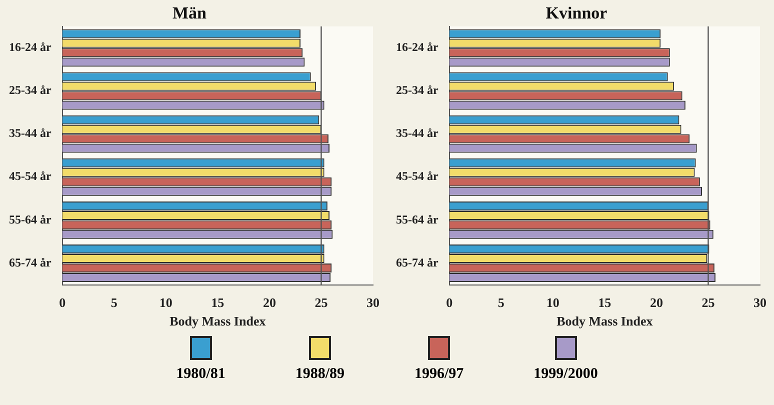 The height and width of the screenshot is (405, 774). I want to click on legend-label: 1996/97, so click(439, 374).